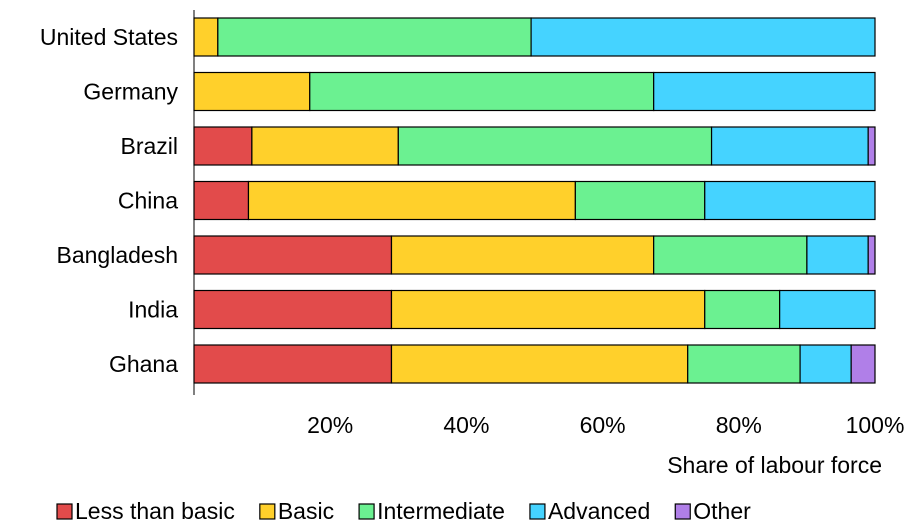 The image size is (912, 532). Describe the element at coordinates (466, 425) in the screenshot. I see `x-tick-label: 40%` at that location.